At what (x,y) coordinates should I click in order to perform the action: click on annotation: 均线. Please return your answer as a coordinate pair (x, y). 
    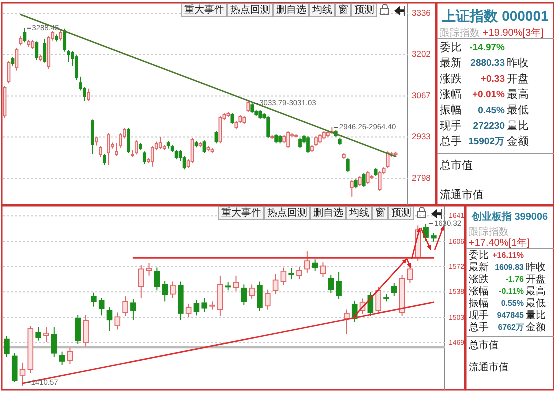
    Looking at the image, I should click on (322, 10).